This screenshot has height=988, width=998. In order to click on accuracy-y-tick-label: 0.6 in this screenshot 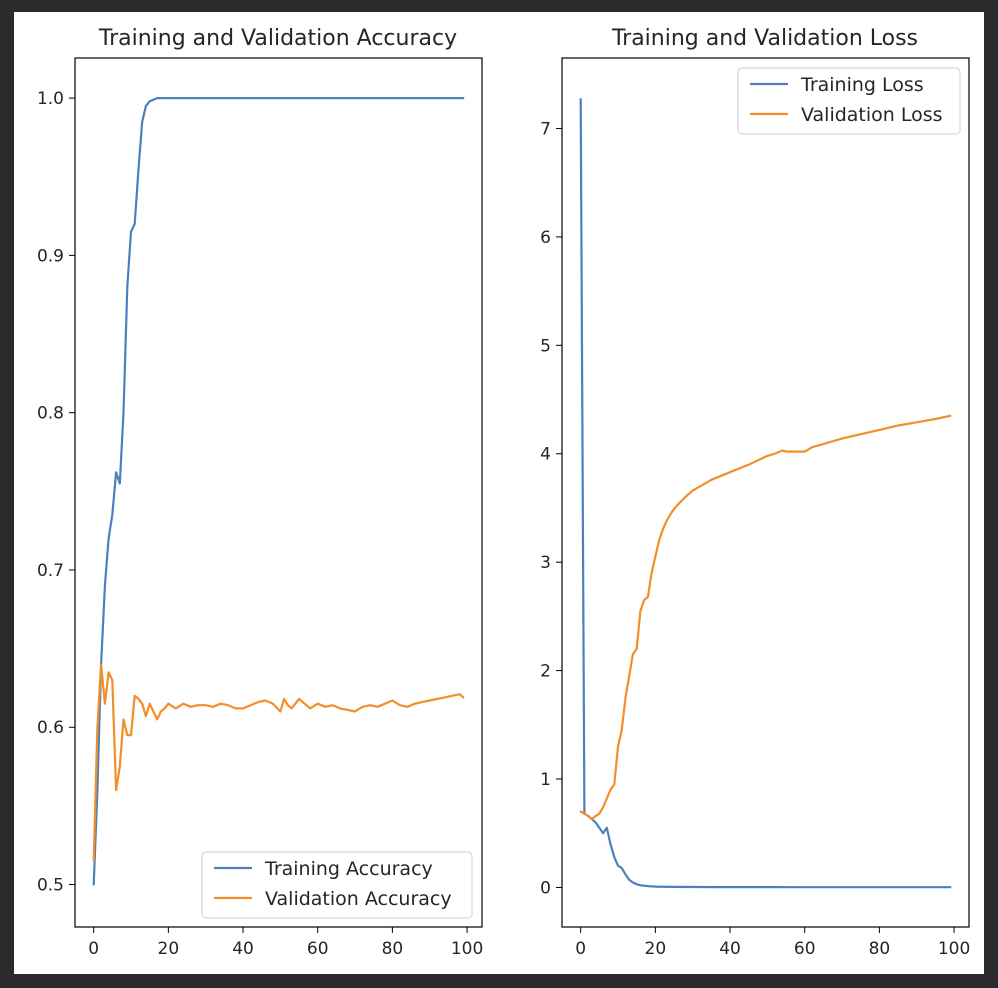, I will do `click(50, 728)`.